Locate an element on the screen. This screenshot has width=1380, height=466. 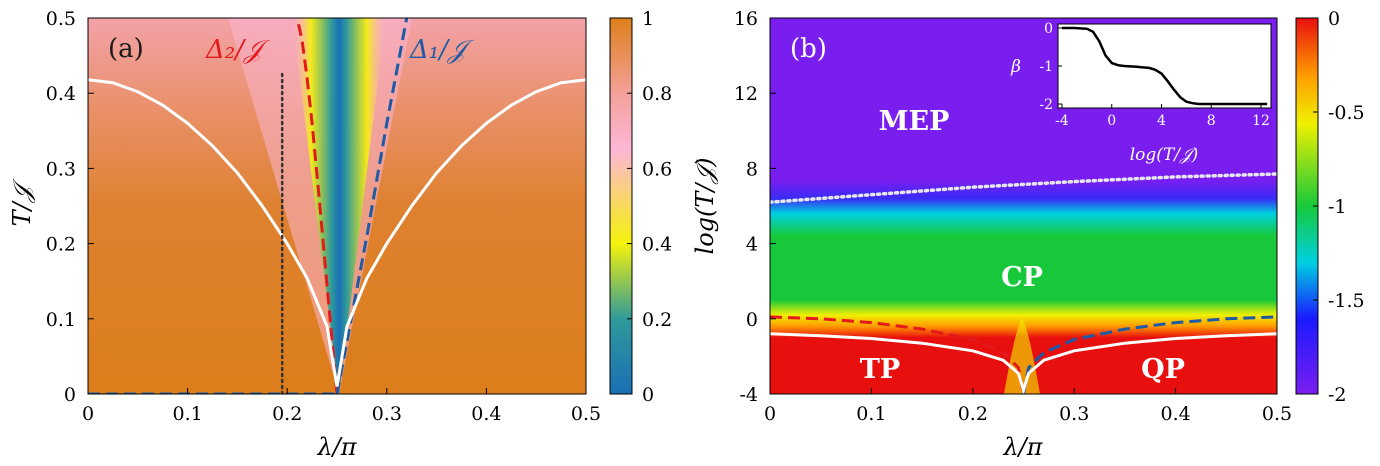
panel-b-ytick-label: 0 is located at coordinates (752, 320).